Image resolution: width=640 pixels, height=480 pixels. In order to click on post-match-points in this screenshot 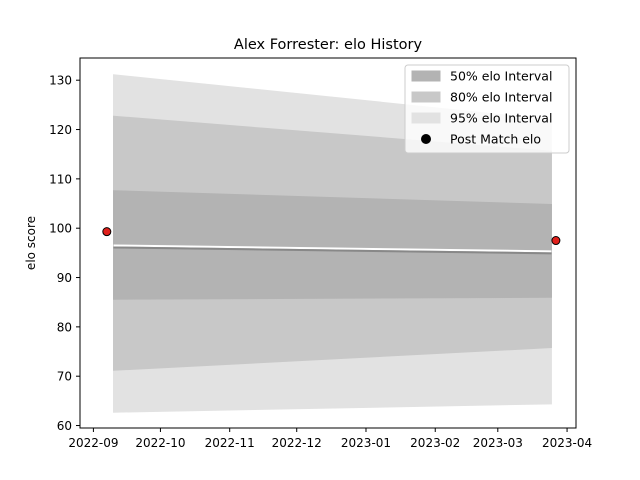, I will do `click(331, 236)`.